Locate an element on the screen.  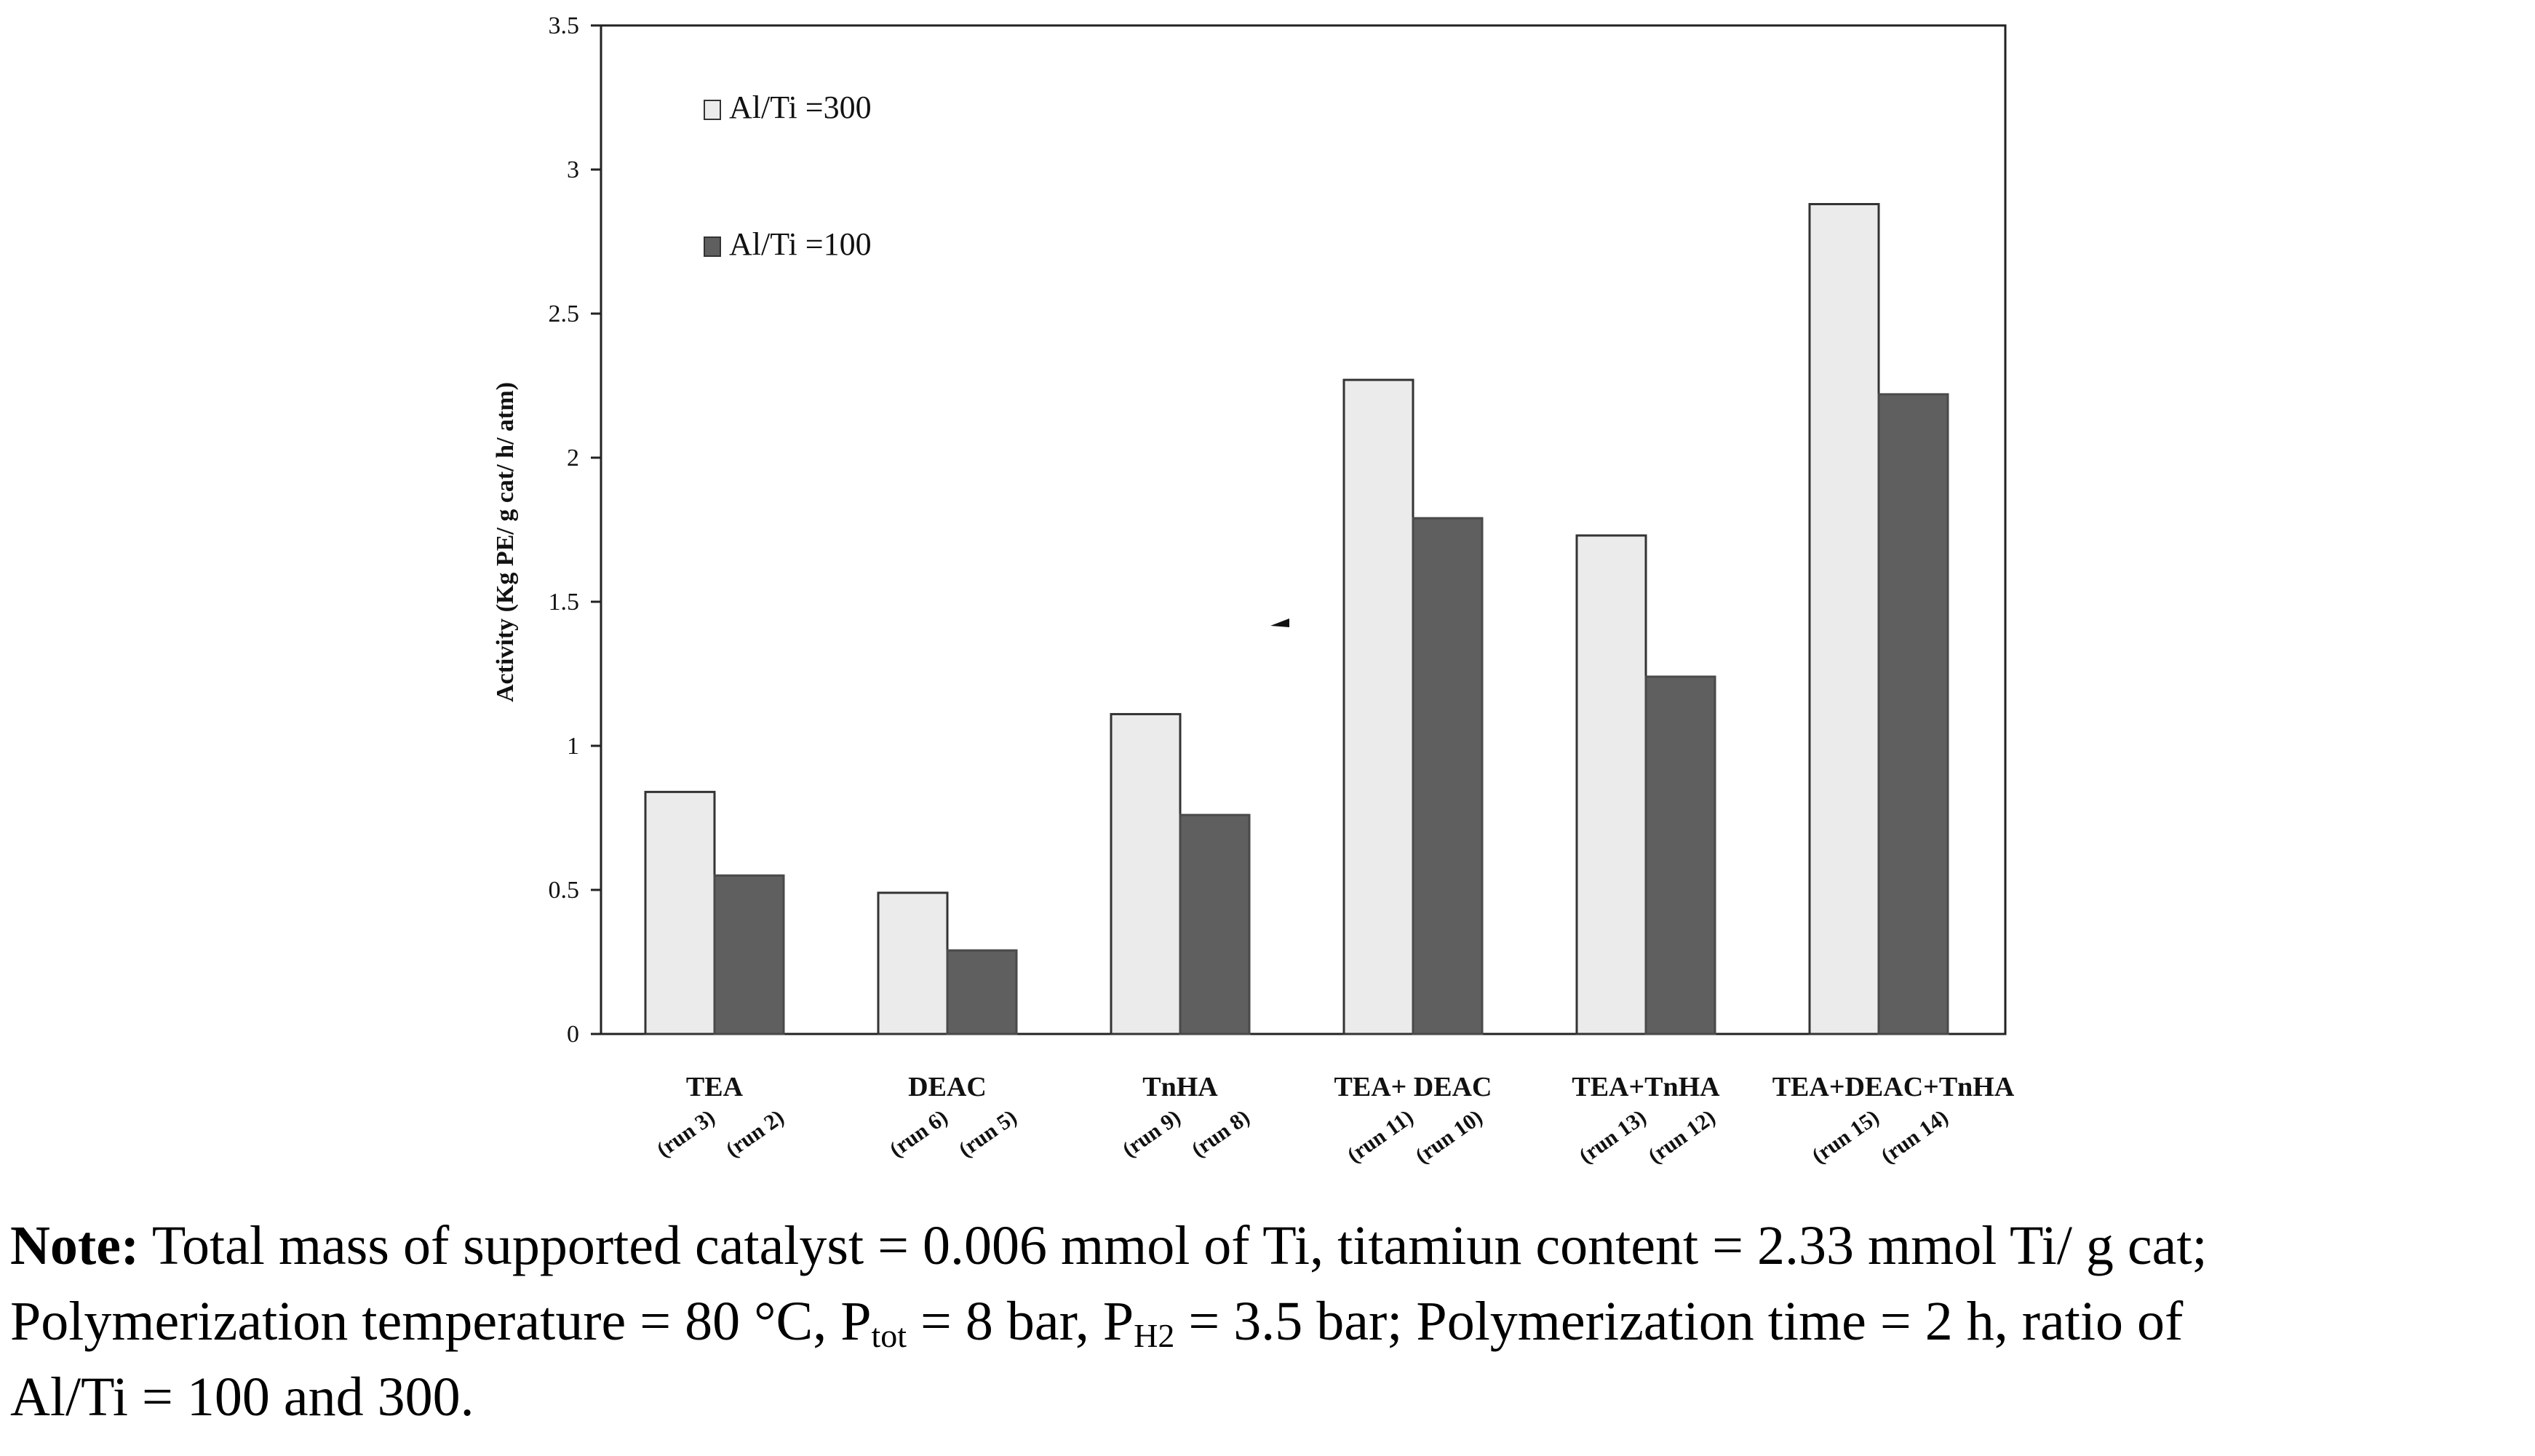
legend-label: Al/Ti =100 is located at coordinates (800, 244).